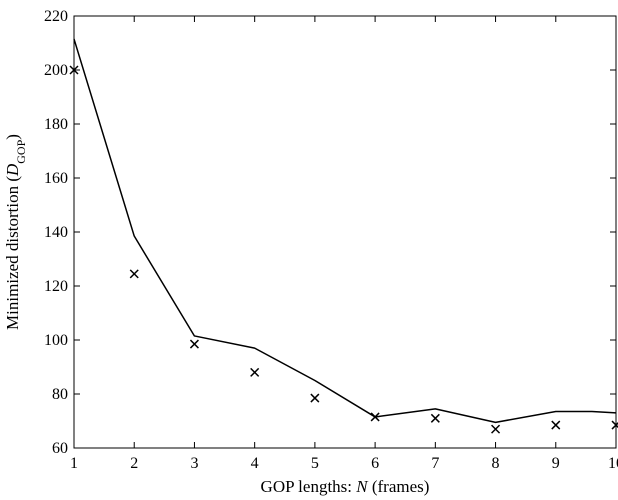  I want to click on y-axis-label: Minimized distortion (DGOP), so click(15, 232).